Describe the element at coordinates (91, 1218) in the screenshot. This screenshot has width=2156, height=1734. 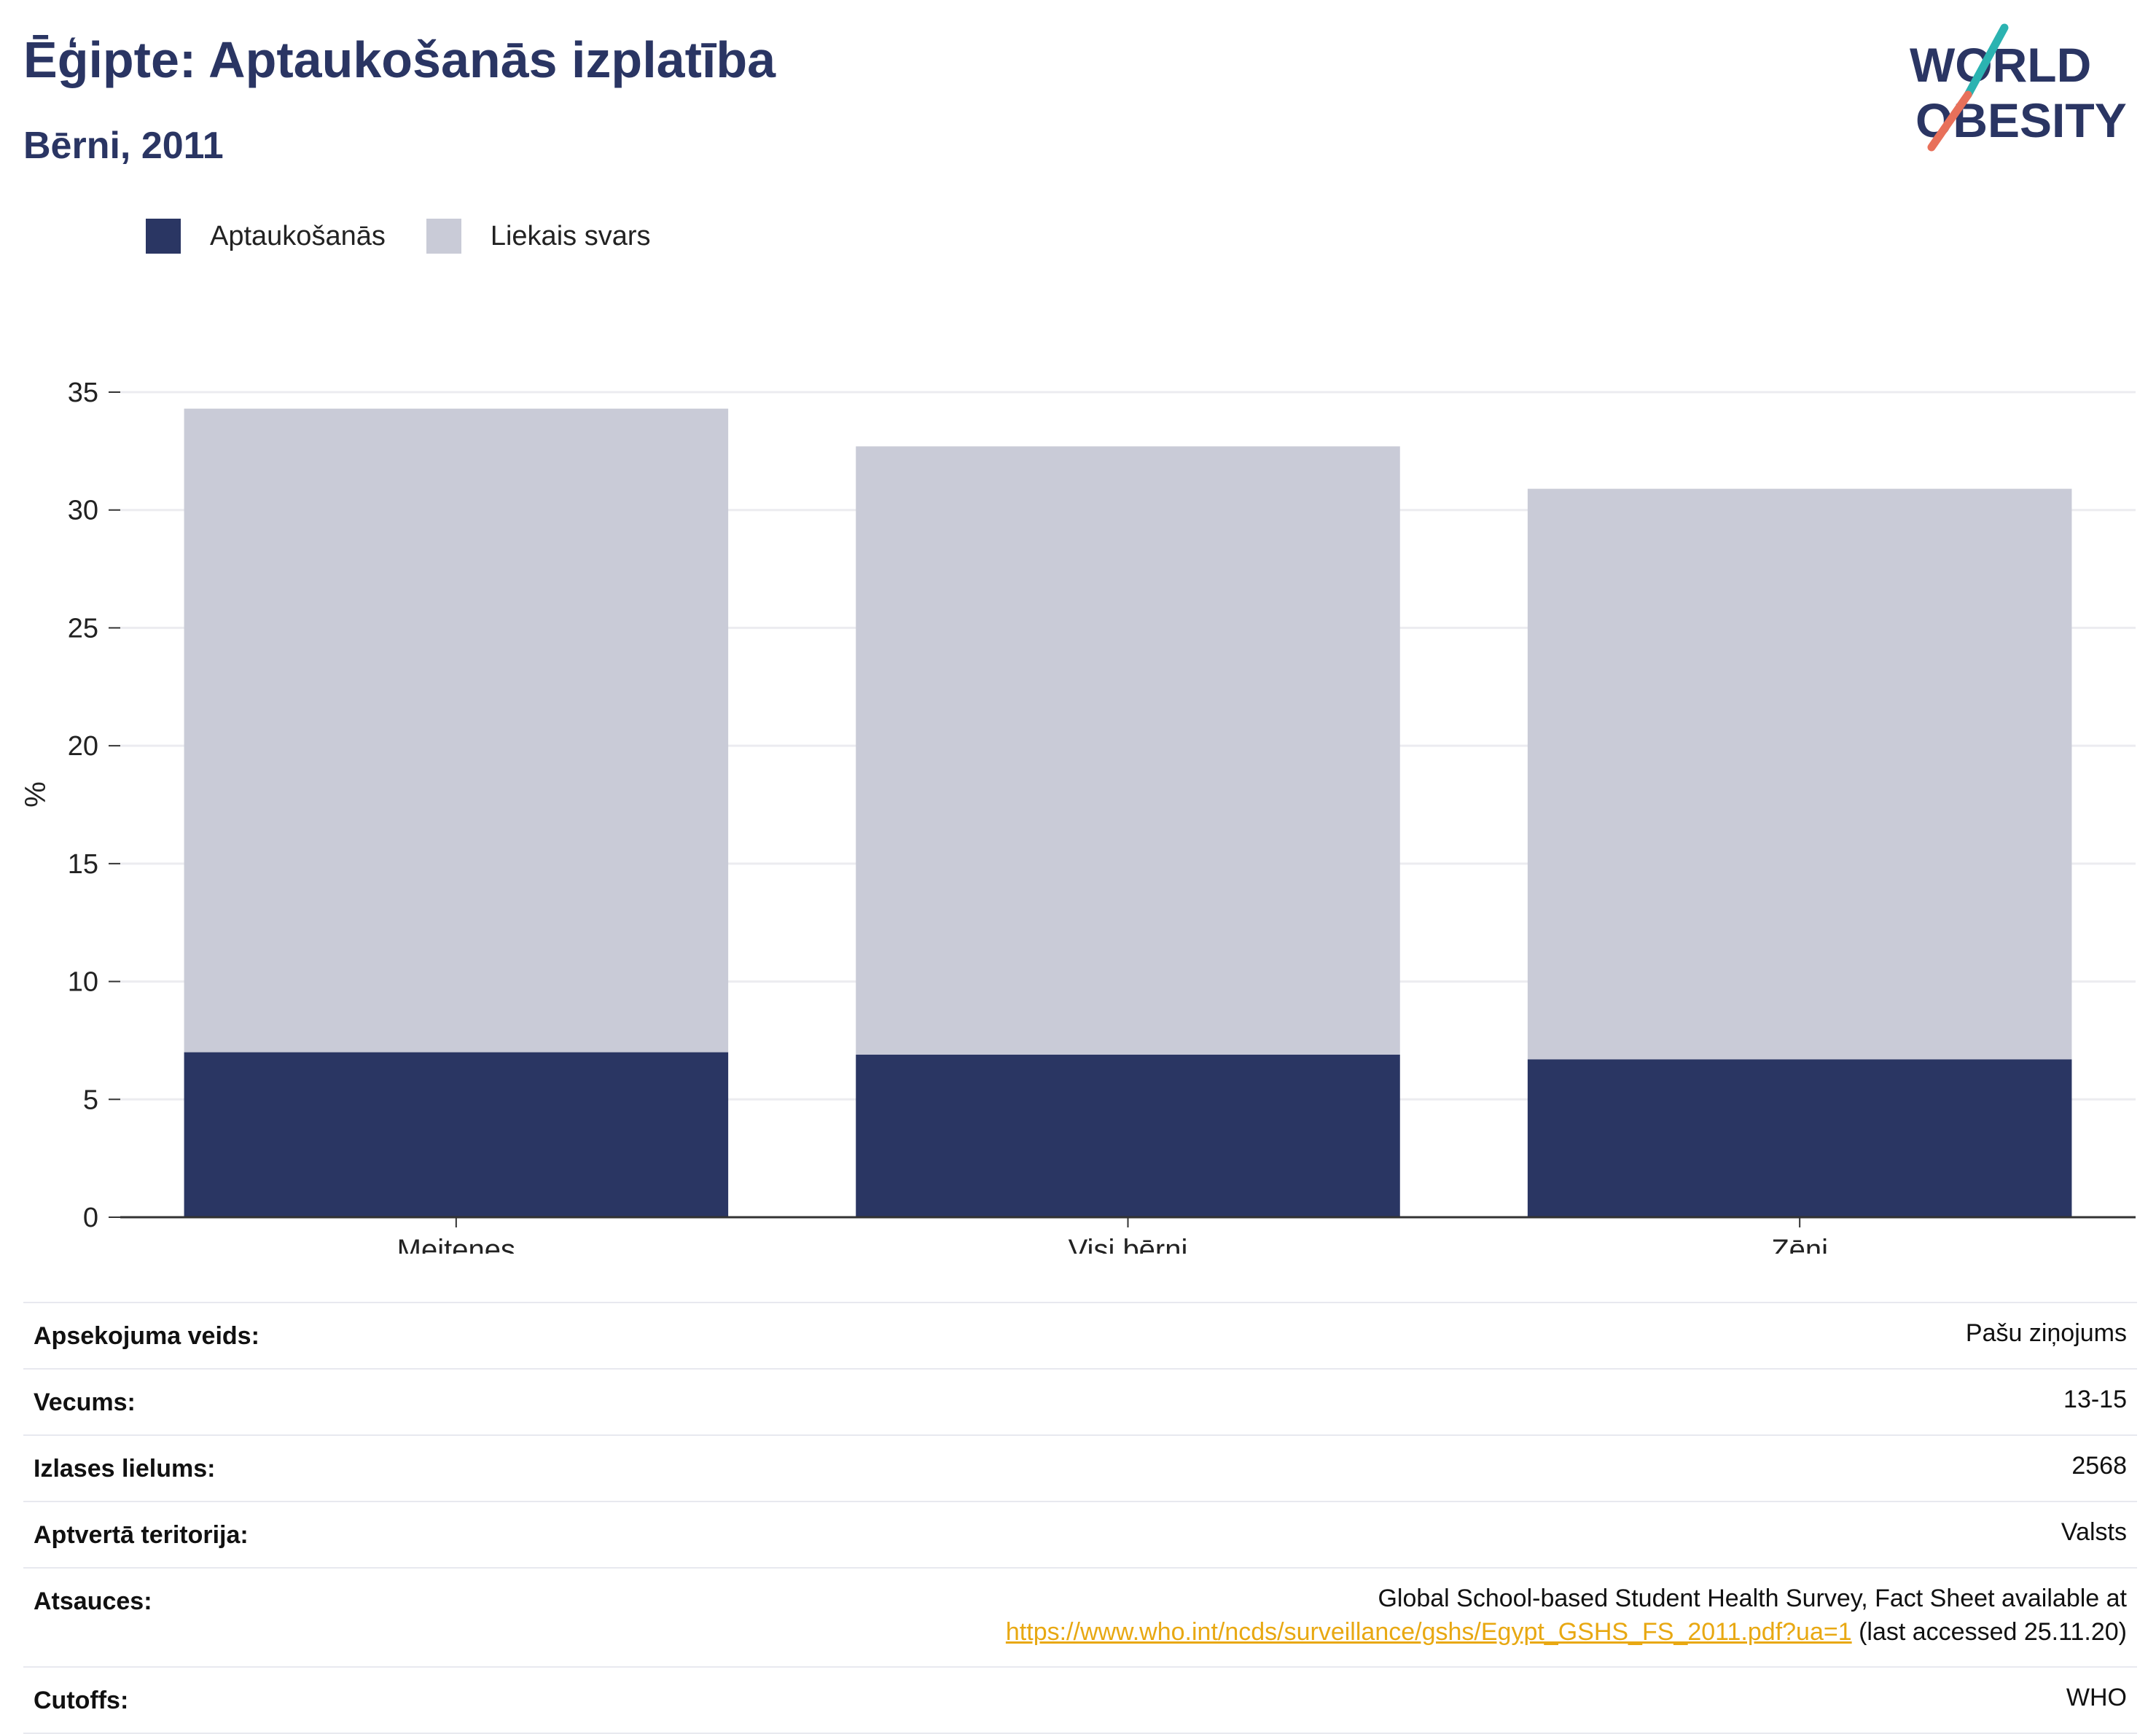
I see `y-tick-label: 0` at that location.